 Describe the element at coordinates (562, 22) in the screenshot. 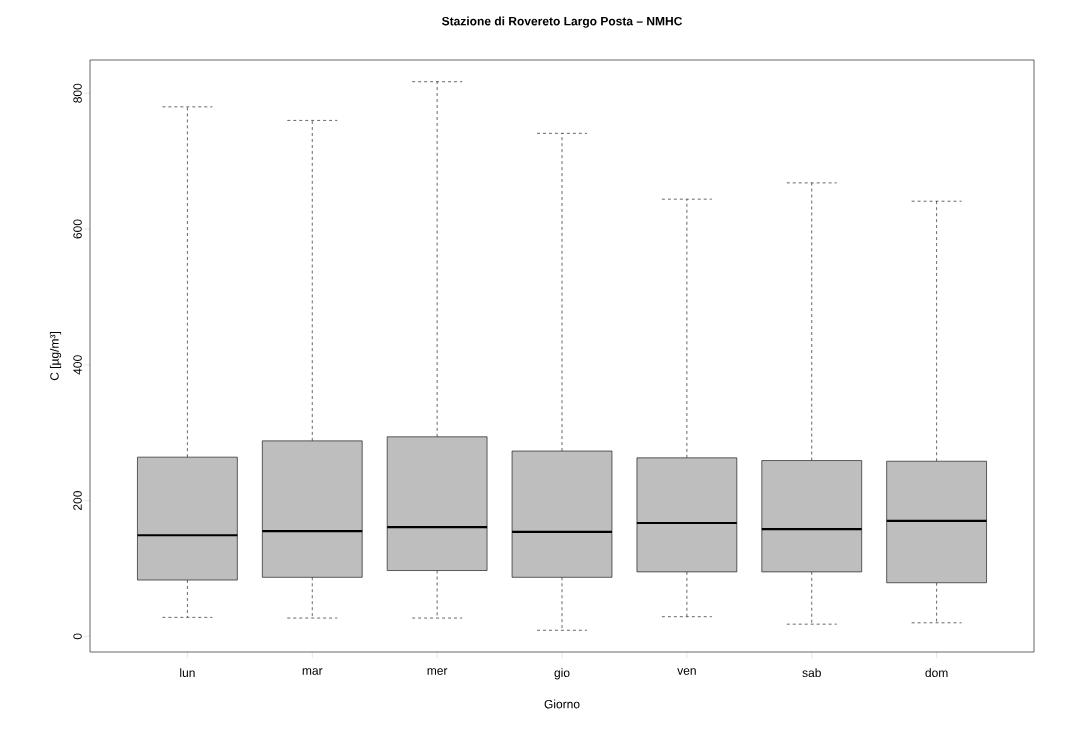

I see `chart-title: Stazione di Rovereto Largo Posta – NMHC` at that location.